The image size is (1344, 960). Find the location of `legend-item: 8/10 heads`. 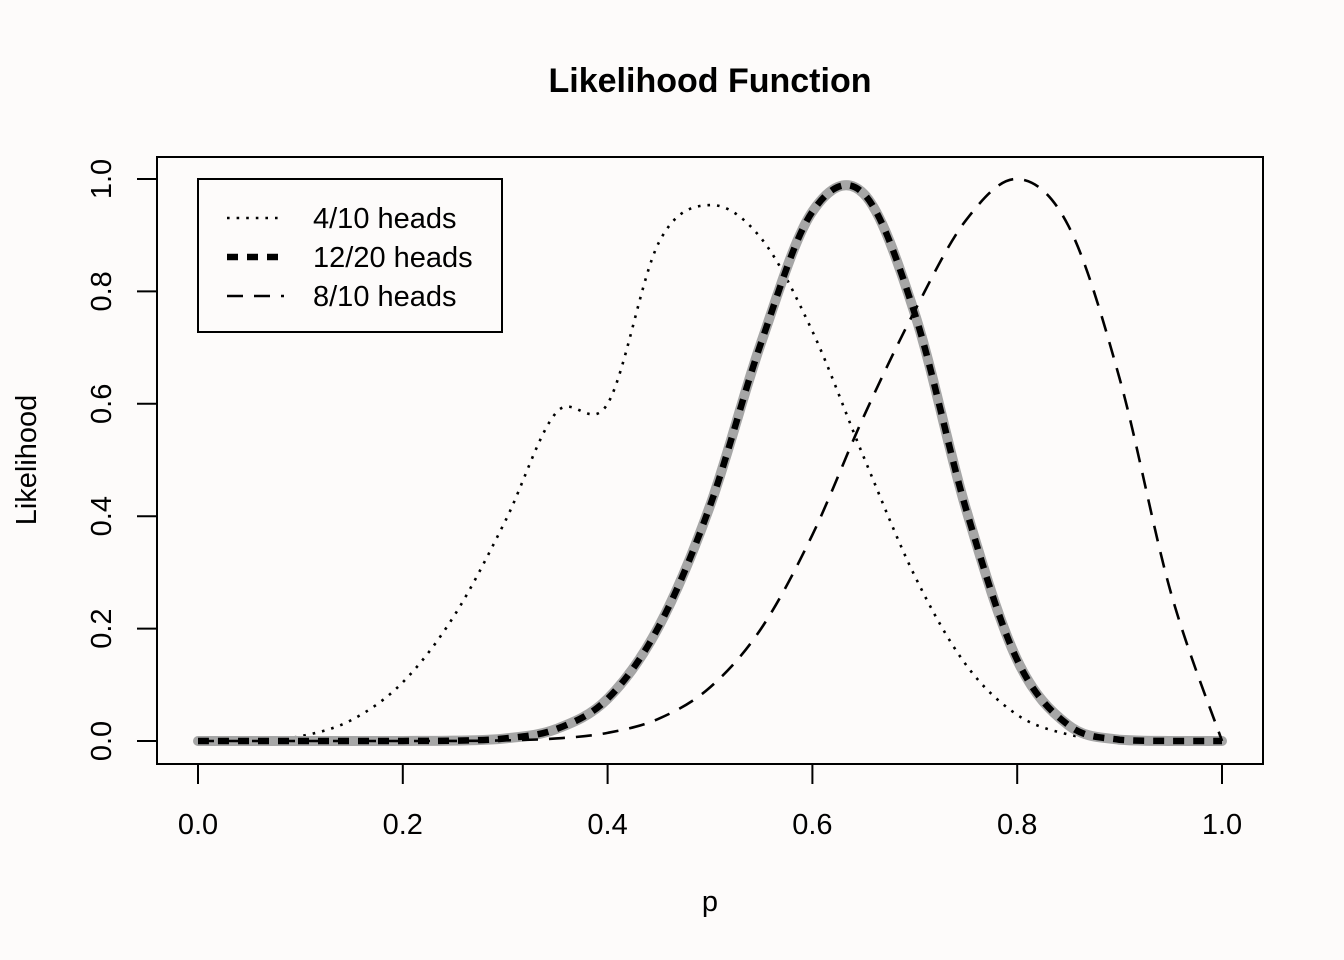

legend-item: 8/10 heads is located at coordinates (342, 297).